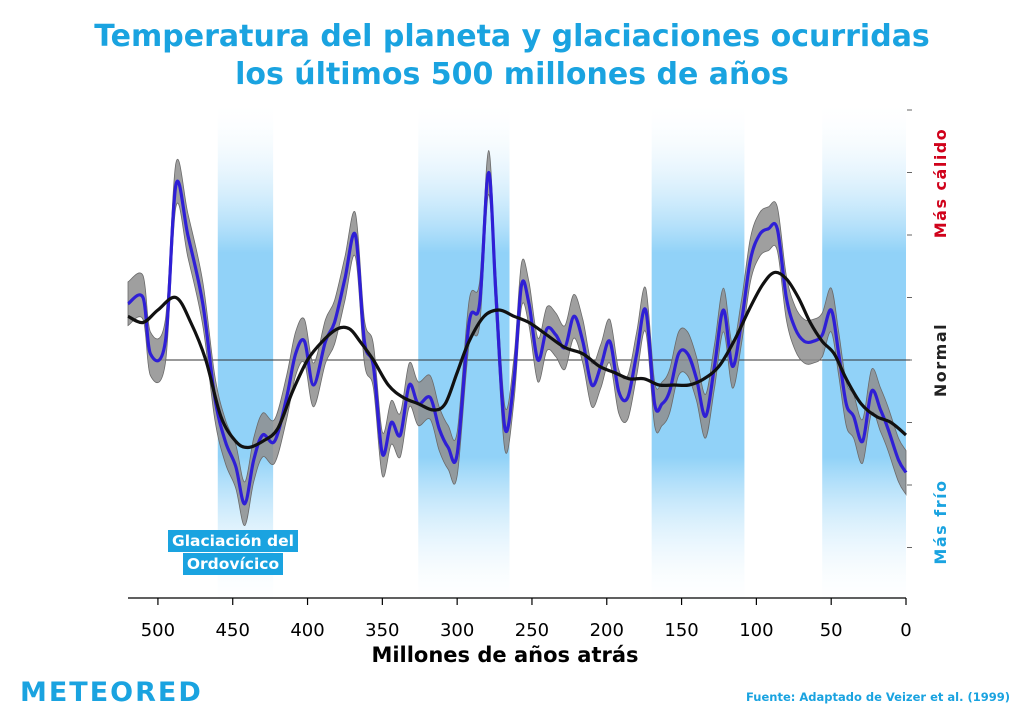  What do you see at coordinates (756, 630) in the screenshot?
I see `x-tick-label-100: 100` at bounding box center [756, 630].